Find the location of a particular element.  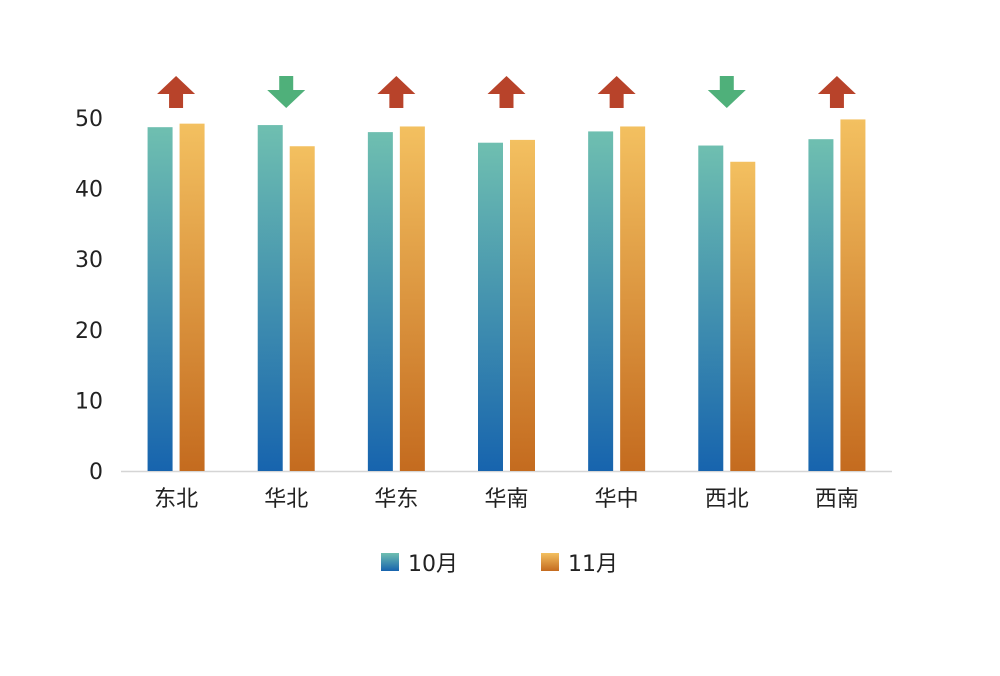

x-tick-label: 华中 is located at coordinates (617, 499).